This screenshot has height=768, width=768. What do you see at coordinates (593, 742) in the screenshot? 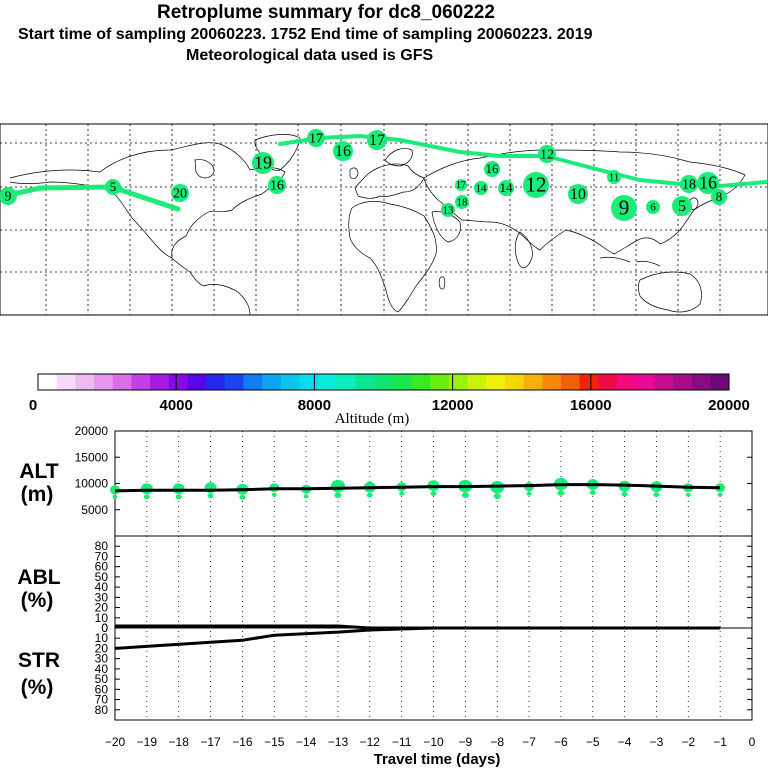
I see `x-tick-label: −5` at bounding box center [593, 742].